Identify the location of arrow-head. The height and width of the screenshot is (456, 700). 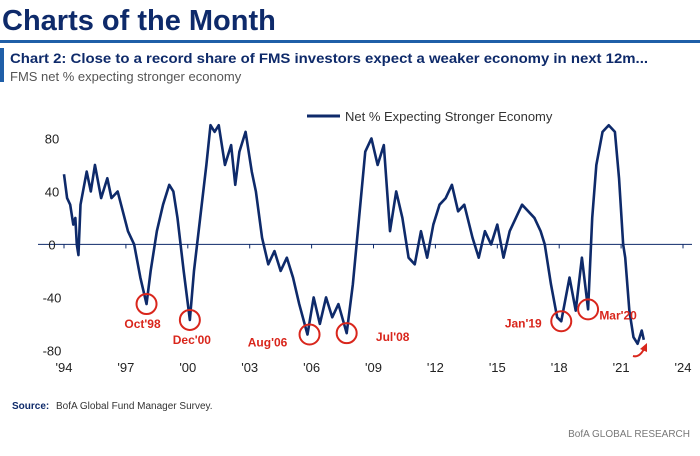
(643, 347).